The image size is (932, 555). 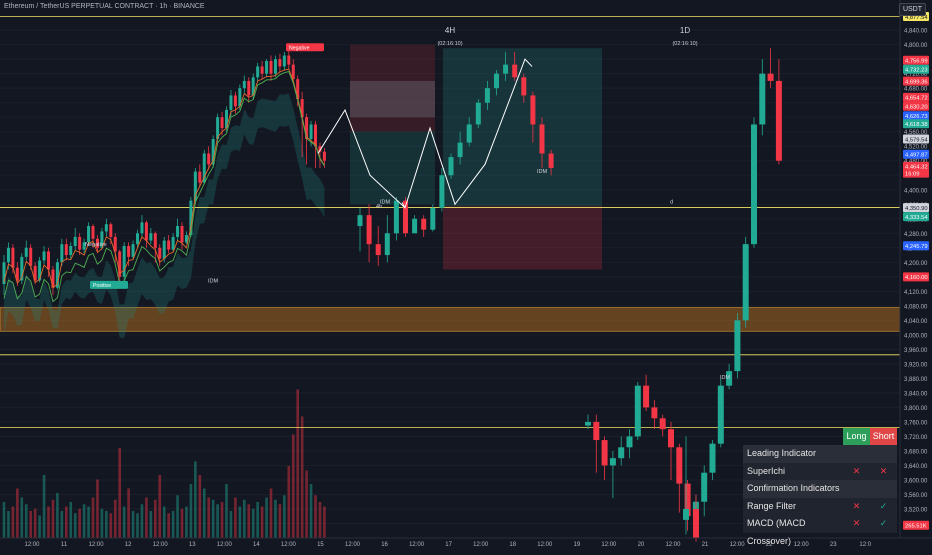 What do you see at coordinates (916, 99) in the screenshot?
I see `price-axis-badge-label: 4,654.72` at bounding box center [916, 99].